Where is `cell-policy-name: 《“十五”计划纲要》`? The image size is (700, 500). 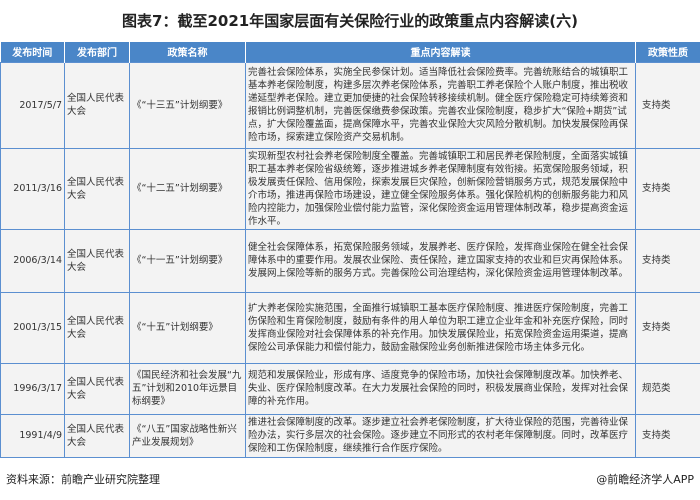
cell-policy-name: 《“十五”计划纲要》 is located at coordinates (187, 327).